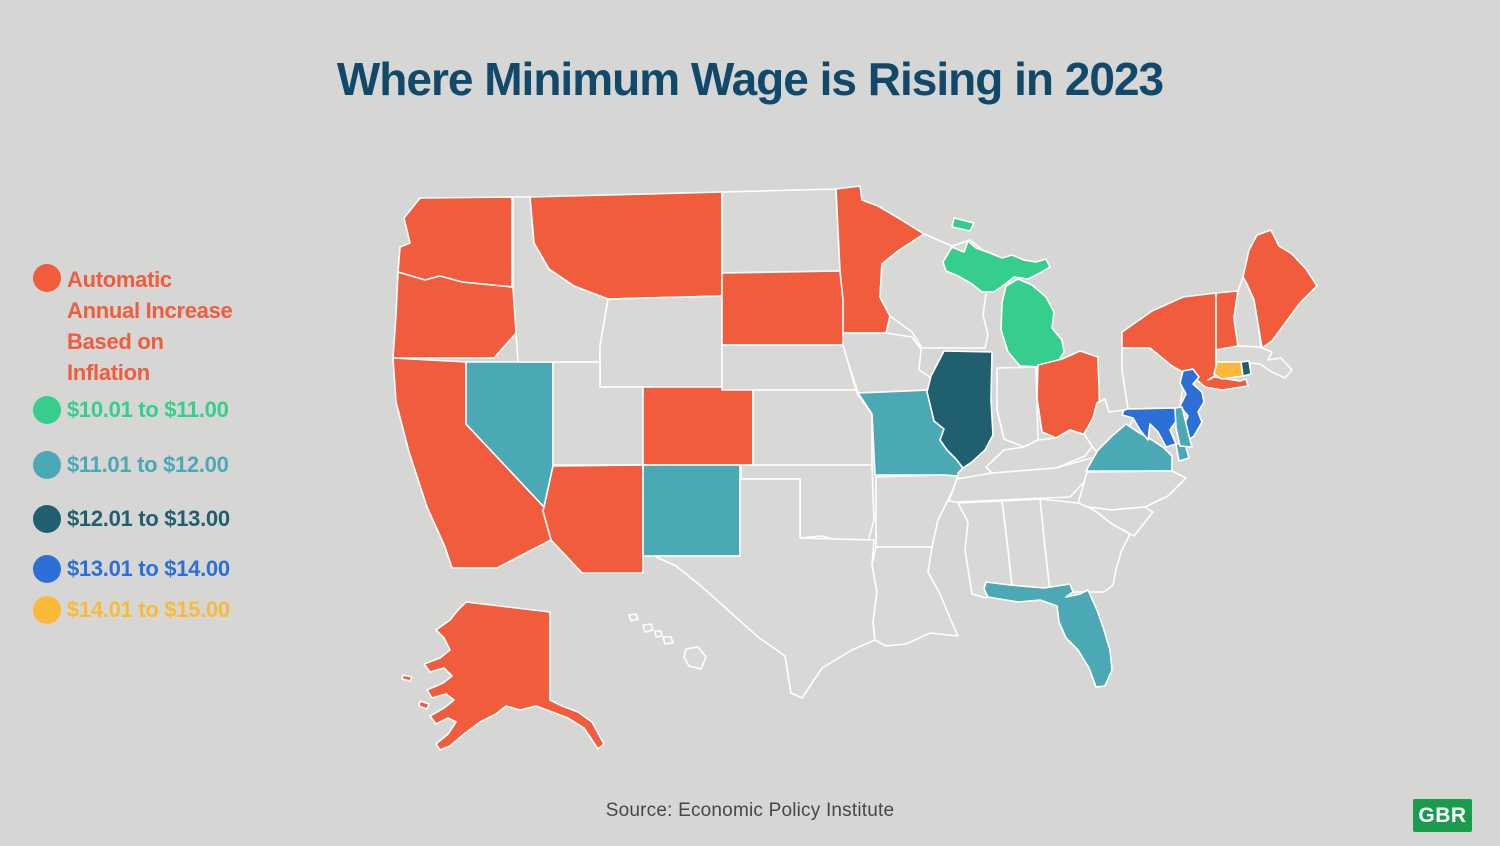 Image resolution: width=1500 pixels, height=846 pixels. I want to click on state-nm, so click(691, 510).